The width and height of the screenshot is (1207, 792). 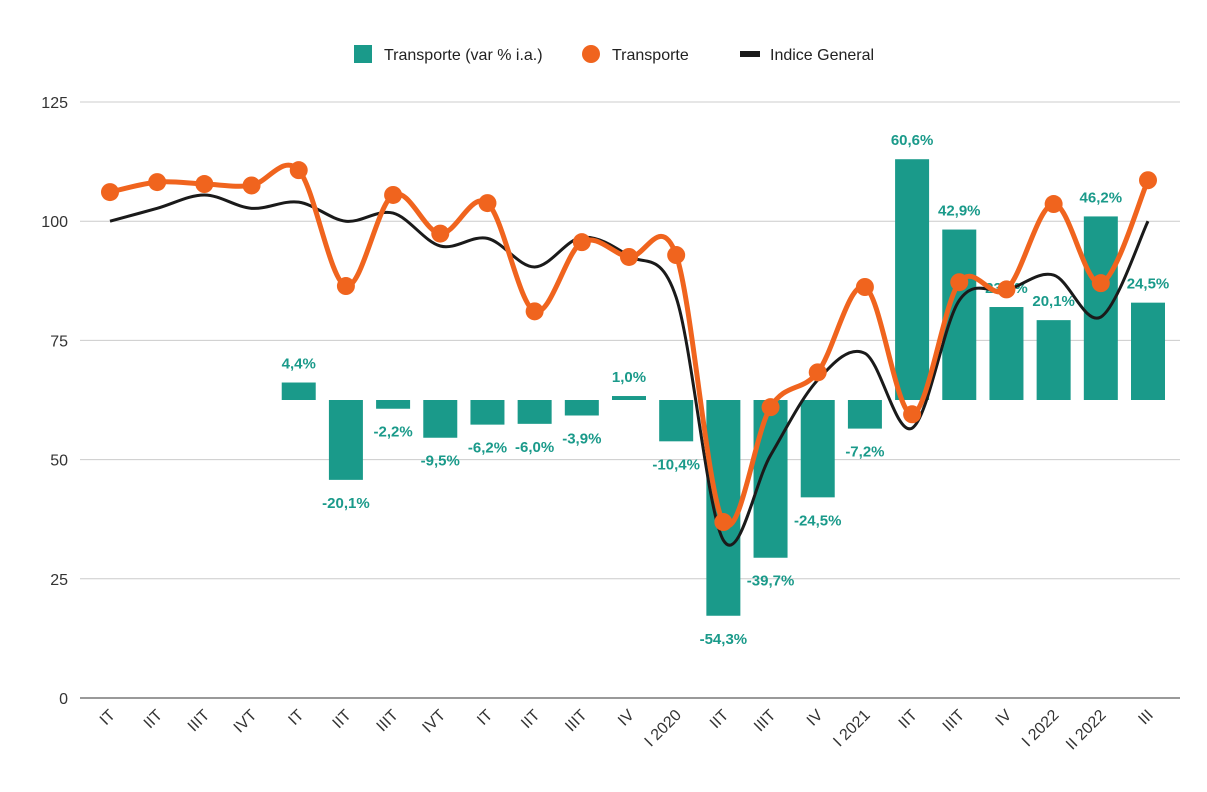 I want to click on y-tick-label: 125, so click(x=54, y=103).